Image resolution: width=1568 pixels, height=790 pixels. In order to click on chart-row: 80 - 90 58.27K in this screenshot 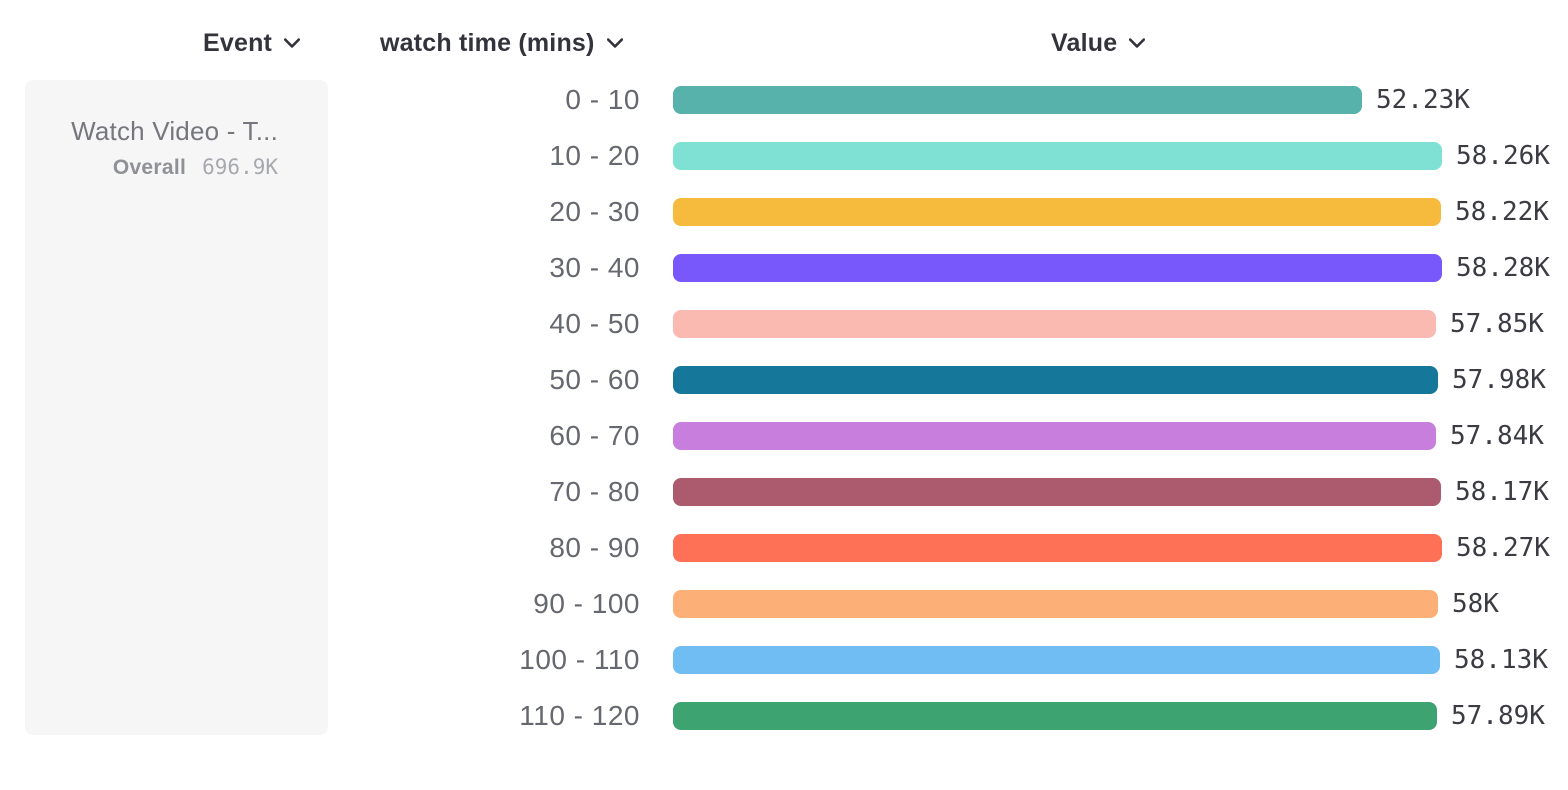, I will do `click(784, 548)`.